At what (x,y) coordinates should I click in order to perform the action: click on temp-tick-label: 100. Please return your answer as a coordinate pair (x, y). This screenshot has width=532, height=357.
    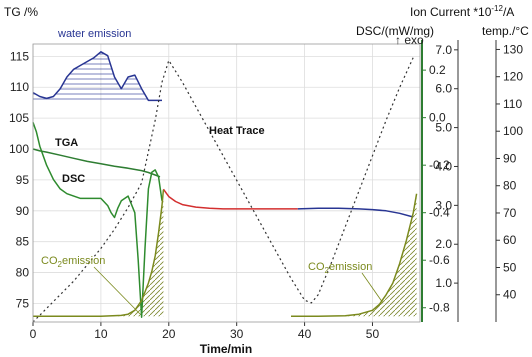
    Looking at the image, I should click on (513, 131).